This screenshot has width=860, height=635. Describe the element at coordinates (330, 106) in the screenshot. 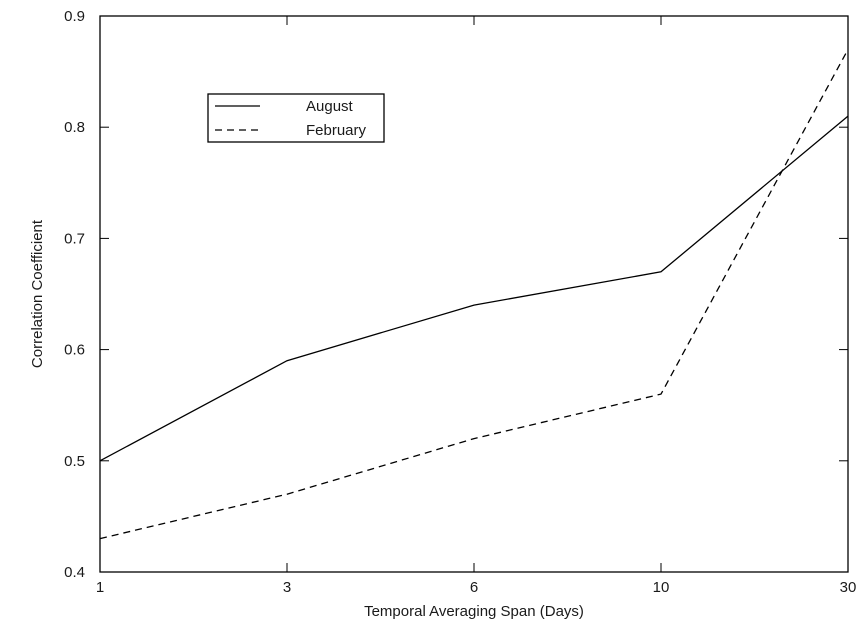

I see `legend-label-august: August` at that location.